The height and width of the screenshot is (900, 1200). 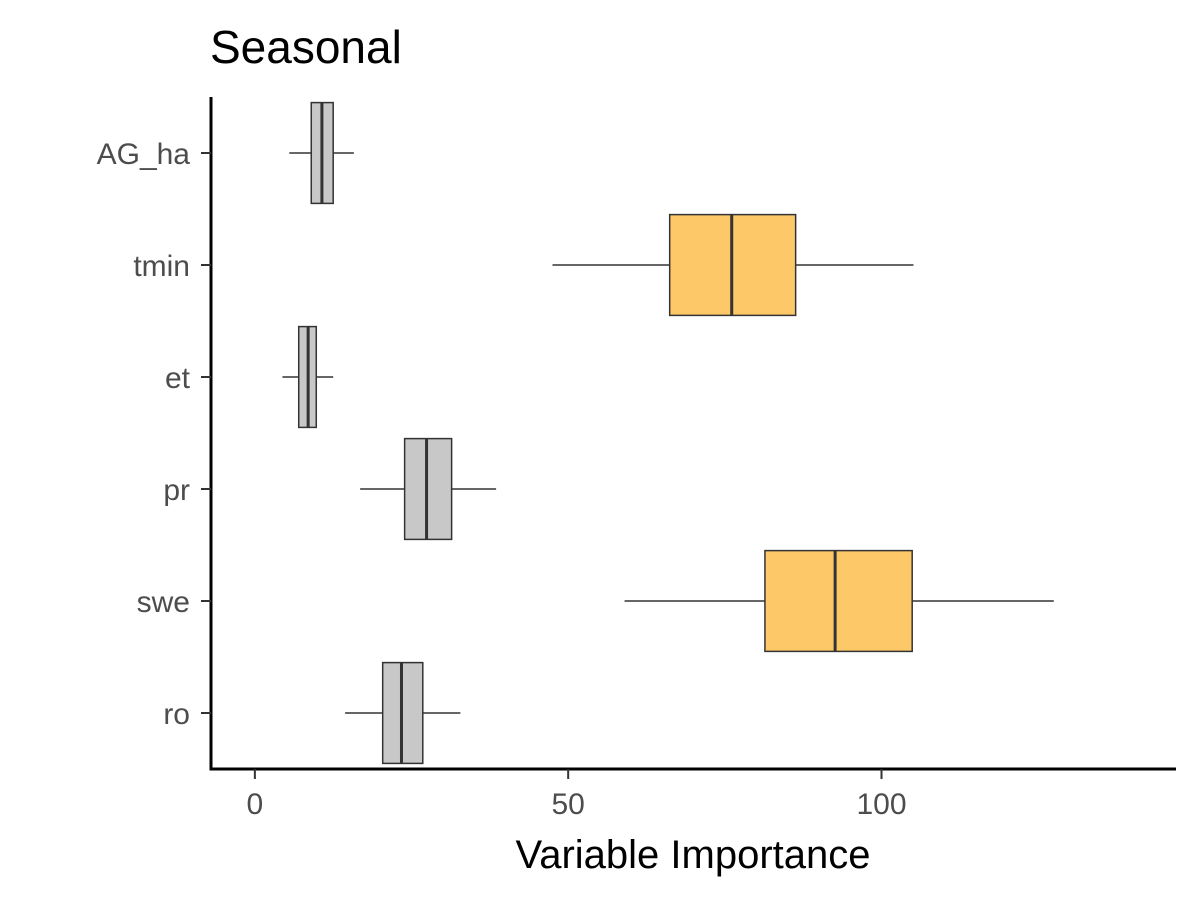 I want to click on box-et, so click(x=308, y=377).